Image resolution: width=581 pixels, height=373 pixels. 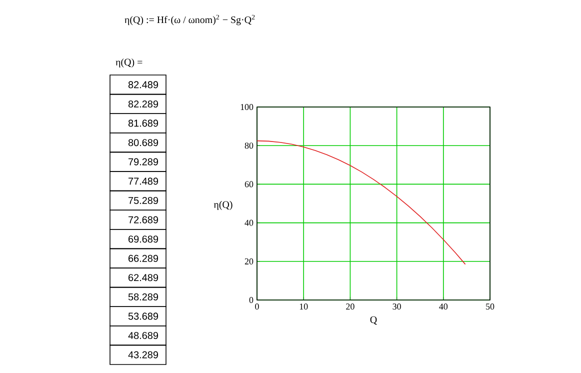 I want to click on line-series, so click(x=361, y=202).